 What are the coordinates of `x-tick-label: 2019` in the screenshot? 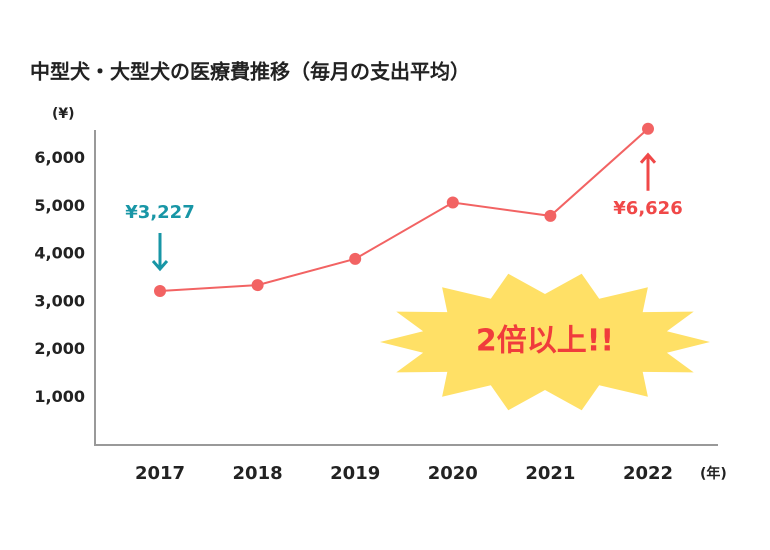 It's located at (355, 473).